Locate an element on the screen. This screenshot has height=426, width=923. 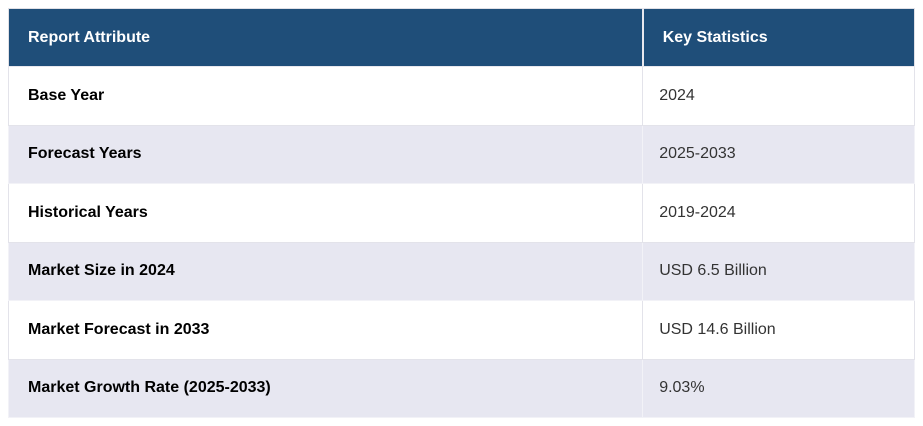
table-row: Historical Years 2019-2024 is located at coordinates (461, 213).